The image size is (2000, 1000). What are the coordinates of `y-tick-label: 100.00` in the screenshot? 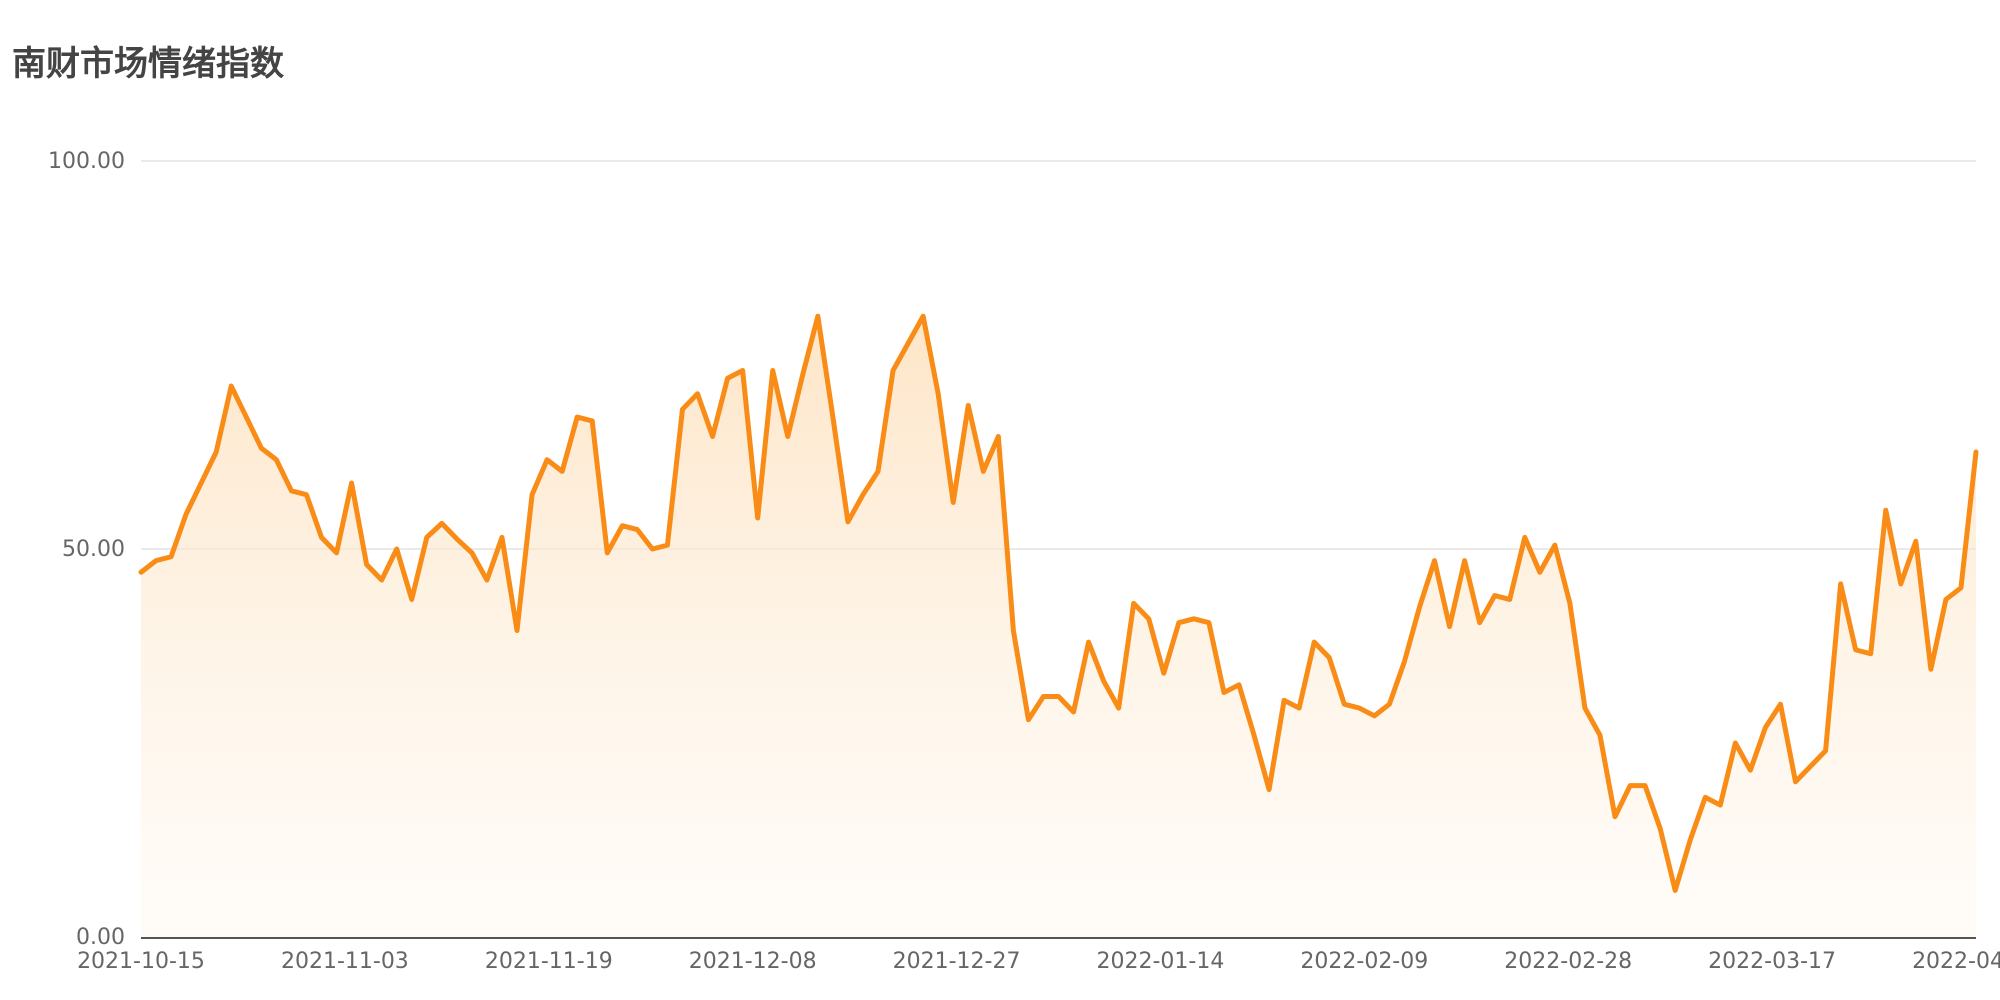 It's located at (86, 161).